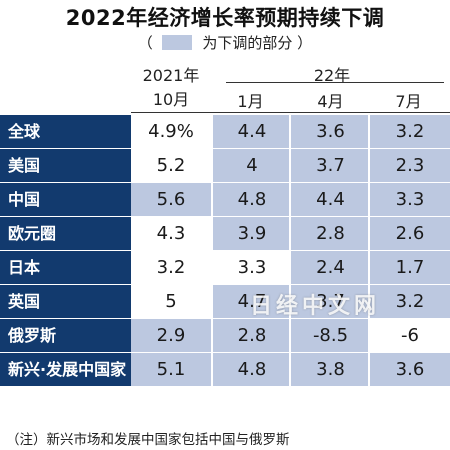 Image resolution: width=450 pixels, height=450 pixels. I want to click on row-label: 欧元圈, so click(65, 233).